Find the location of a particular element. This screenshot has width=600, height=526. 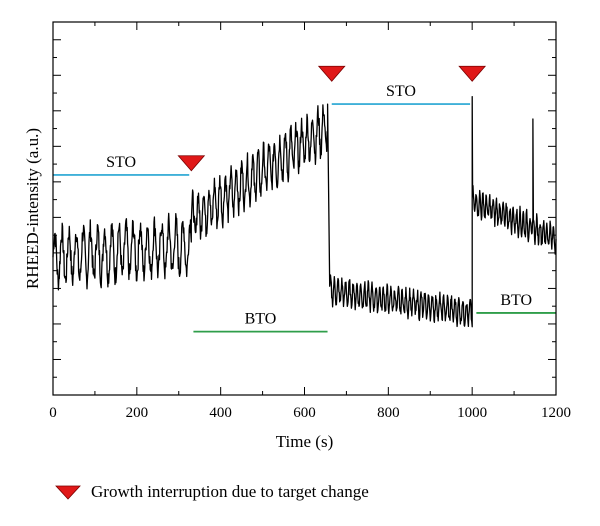

y-axis-title: RHEED-intensity (a.u.) is located at coordinates (32, 208).